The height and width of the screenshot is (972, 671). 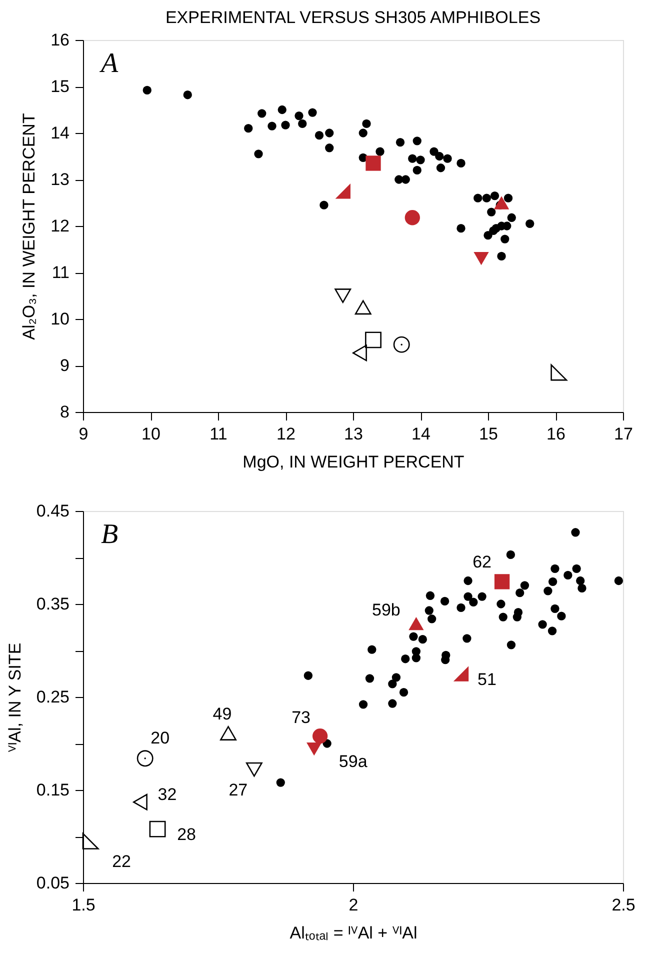 What do you see at coordinates (219, 434) in the screenshot?
I see `x-tick-label: 11` at bounding box center [219, 434].